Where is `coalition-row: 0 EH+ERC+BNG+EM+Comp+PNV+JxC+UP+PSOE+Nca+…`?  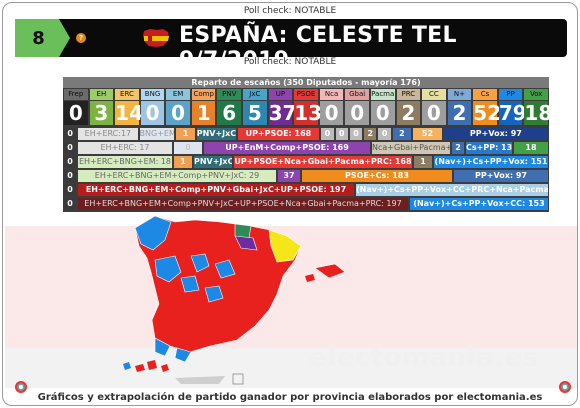
coalition-row: 0 EH+ERC+BNG+EM+Comp+PNV+JxC+UP+PSOE+Nca+… is located at coordinates (306, 204).